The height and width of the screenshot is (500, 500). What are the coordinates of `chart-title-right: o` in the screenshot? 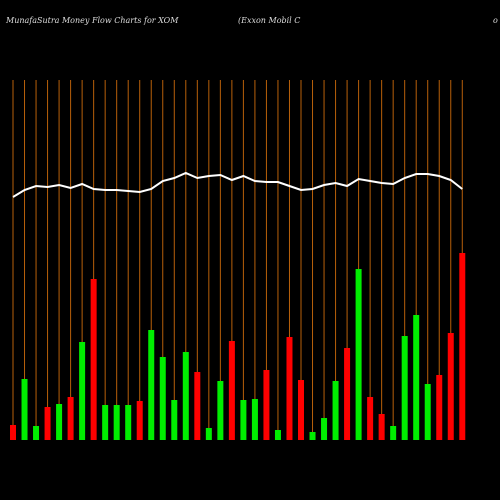 It's located at (495, 20).